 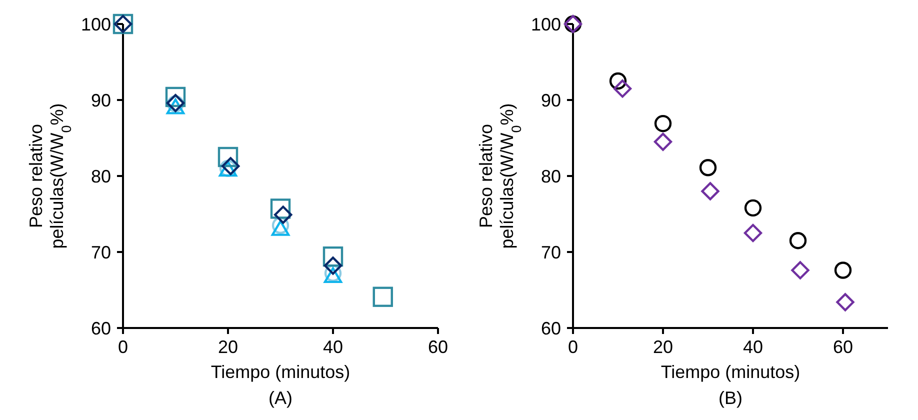 What do you see at coordinates (731, 398) in the screenshot?
I see `text: (B)` at bounding box center [731, 398].